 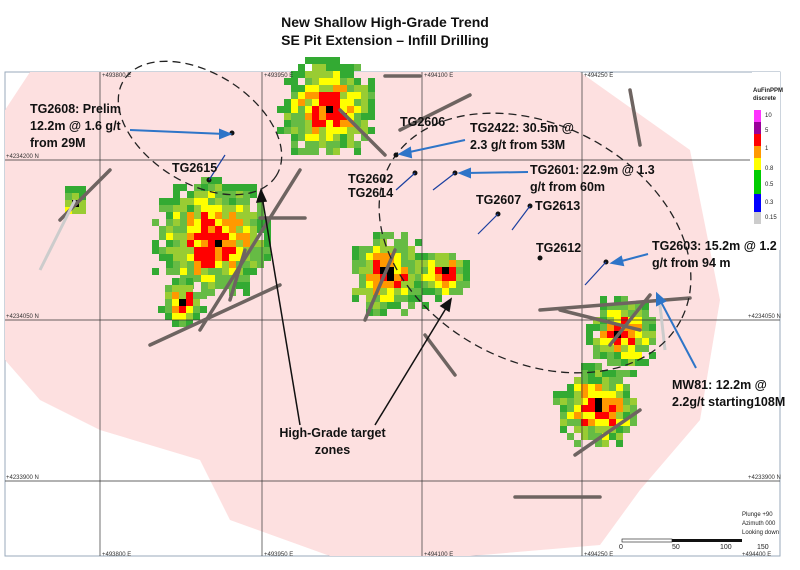 I want to click on northing-label: +4234200 N, so click(x=22, y=157).